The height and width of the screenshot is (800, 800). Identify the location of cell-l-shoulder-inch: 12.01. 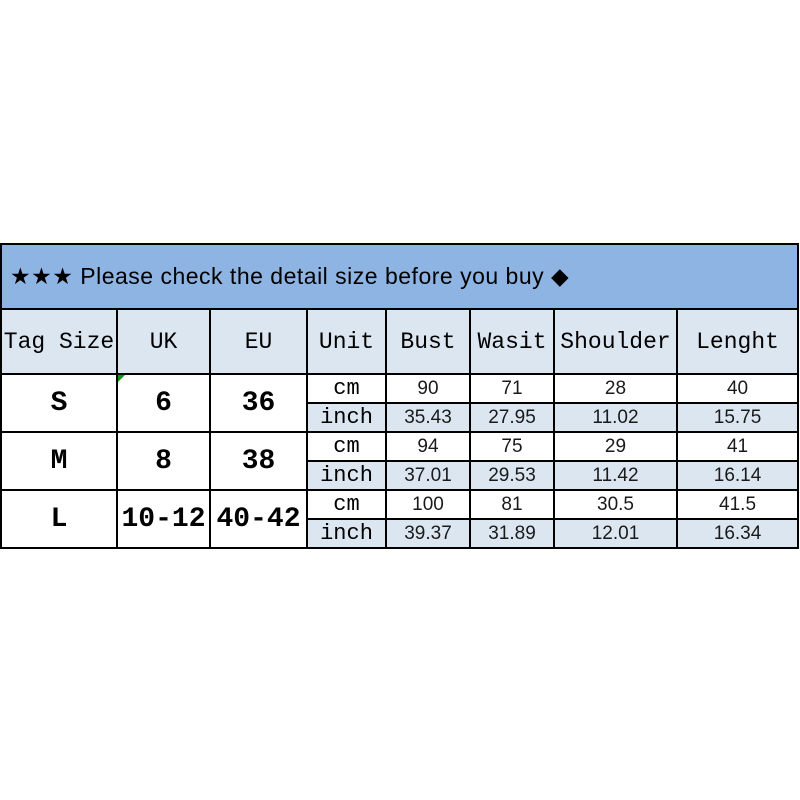
(615, 533).